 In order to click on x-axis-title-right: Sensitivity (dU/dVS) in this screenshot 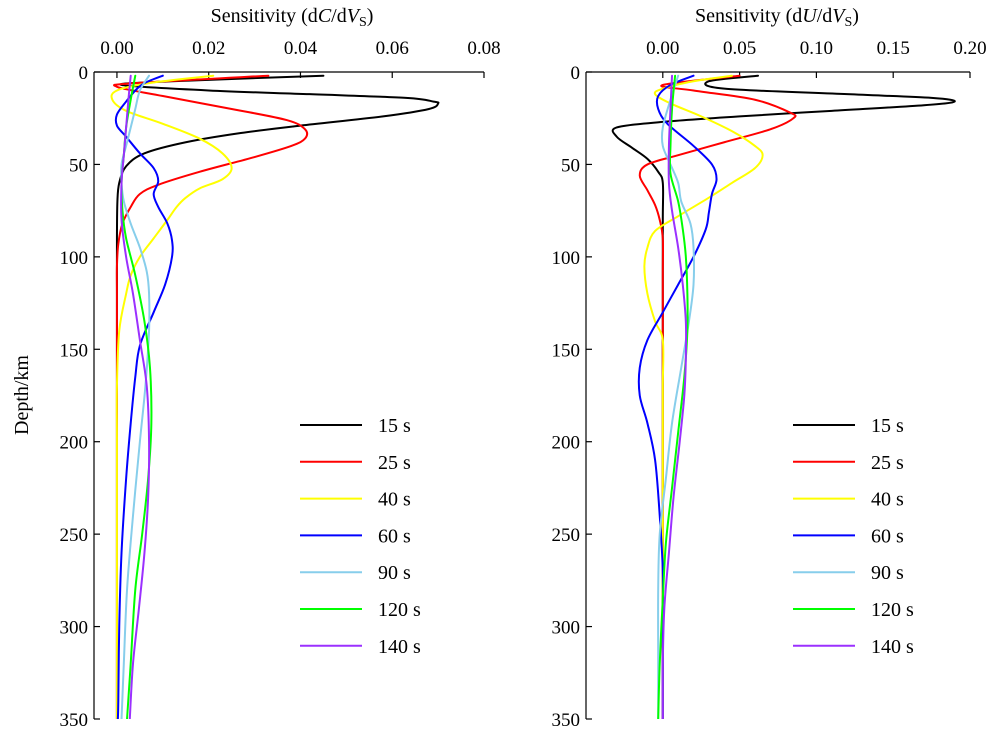, I will do `click(777, 17)`.